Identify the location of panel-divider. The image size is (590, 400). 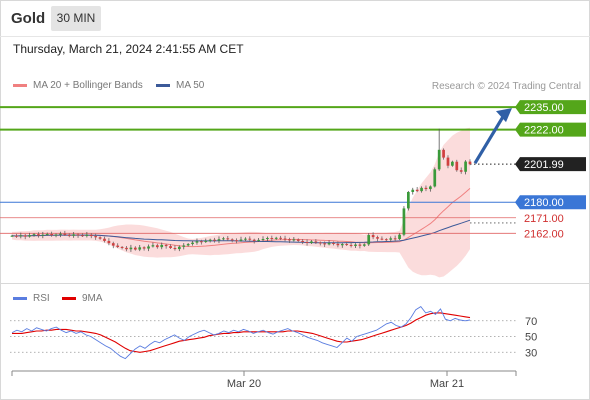
(295, 283).